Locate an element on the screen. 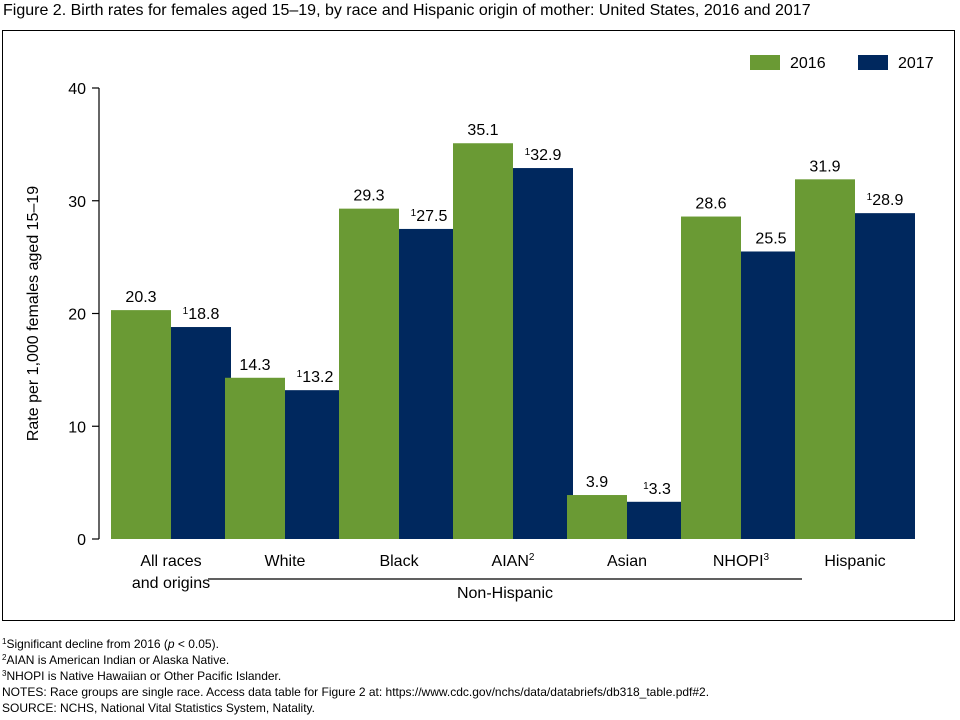 The width and height of the screenshot is (960, 720). value-label-2016-1: 14.3 is located at coordinates (254, 365).